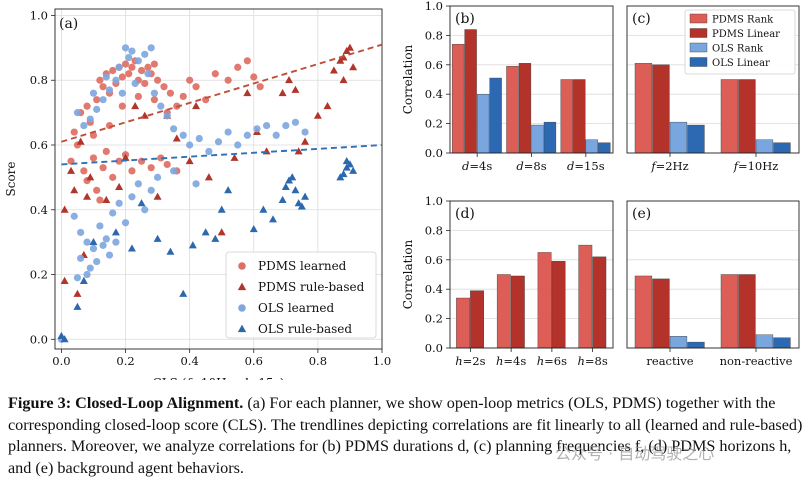 The image size is (805, 486). I want to click on legend-marker-ols-rule-based, so click(242, 328).